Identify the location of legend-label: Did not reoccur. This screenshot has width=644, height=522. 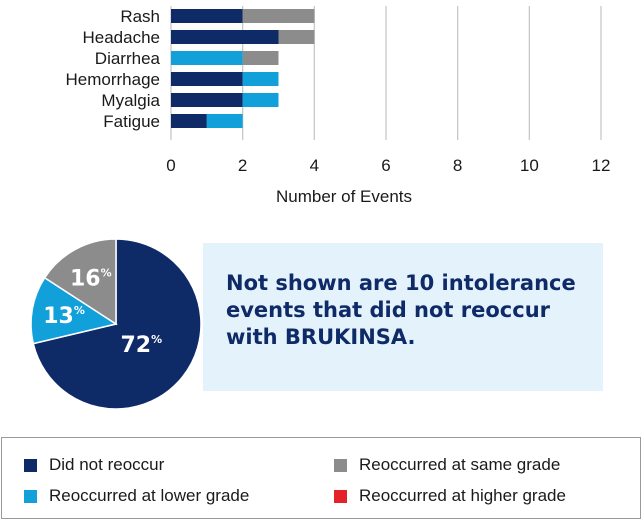
(107, 464).